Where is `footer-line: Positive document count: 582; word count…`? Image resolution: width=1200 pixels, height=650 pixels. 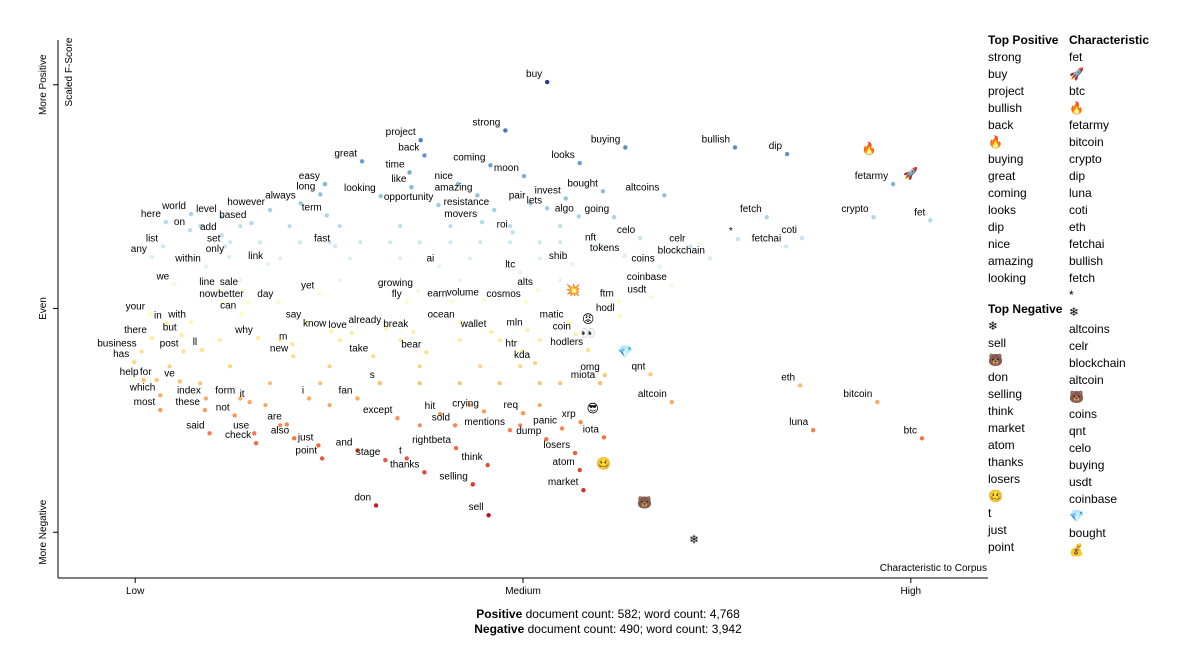
footer-line: Positive document count: 582; word count… is located at coordinates (608, 614).